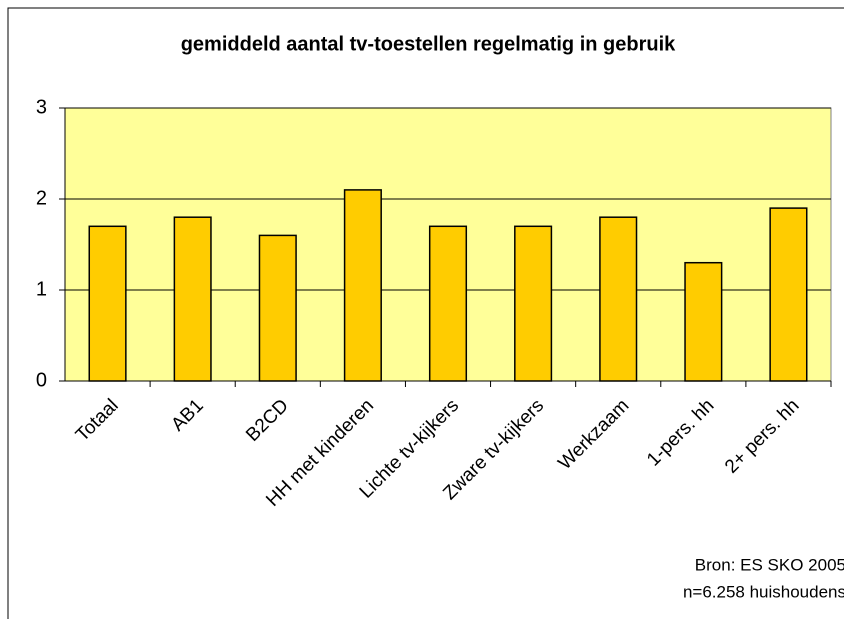 This screenshot has height=619, width=844. What do you see at coordinates (41, 289) in the screenshot?
I see `y-tick-label: 1` at bounding box center [41, 289].